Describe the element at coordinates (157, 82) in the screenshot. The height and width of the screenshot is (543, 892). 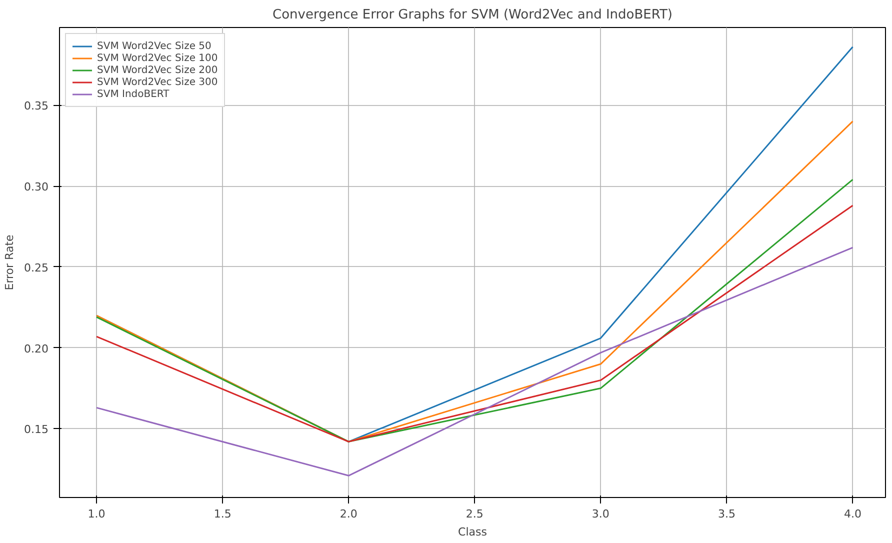
I see `legend-label: SVM Word2Vec Size 300` at that location.